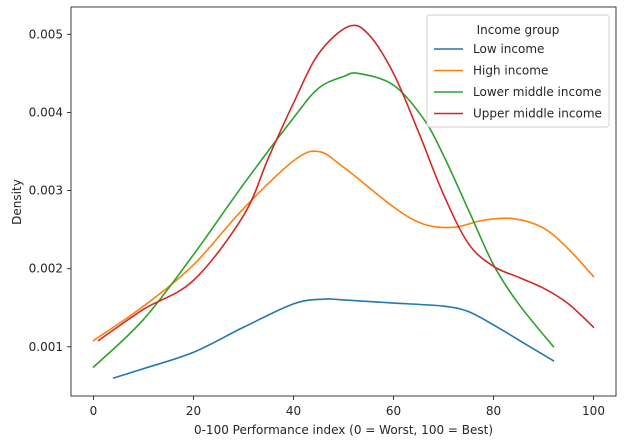 This screenshot has width=626, height=448. Describe the element at coordinates (46, 112) in the screenshot. I see `y-tick-label: 0.004` at that location.